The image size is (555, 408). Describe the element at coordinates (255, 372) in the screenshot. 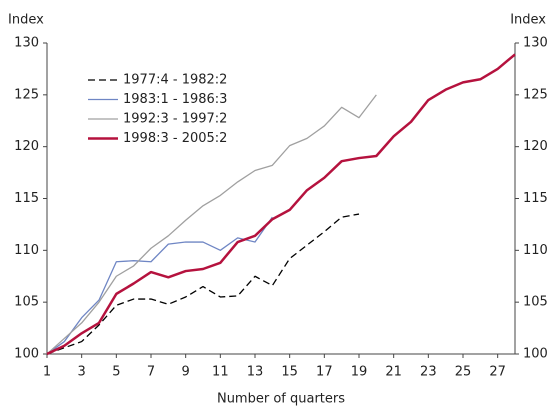

I see `x-tick-label: 13` at that location.